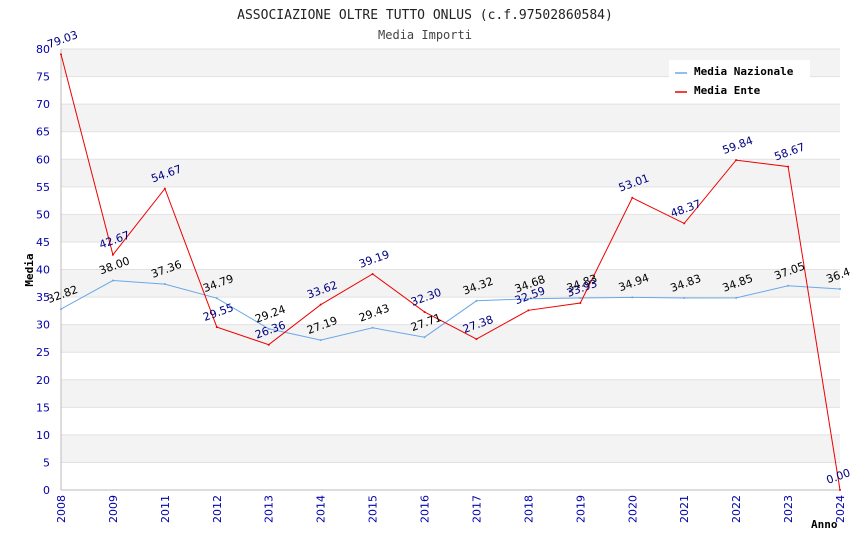 This screenshot has height=555, width=850. What do you see at coordinates (43, 77) in the screenshot?
I see `y-tick-label: 75` at bounding box center [43, 77].